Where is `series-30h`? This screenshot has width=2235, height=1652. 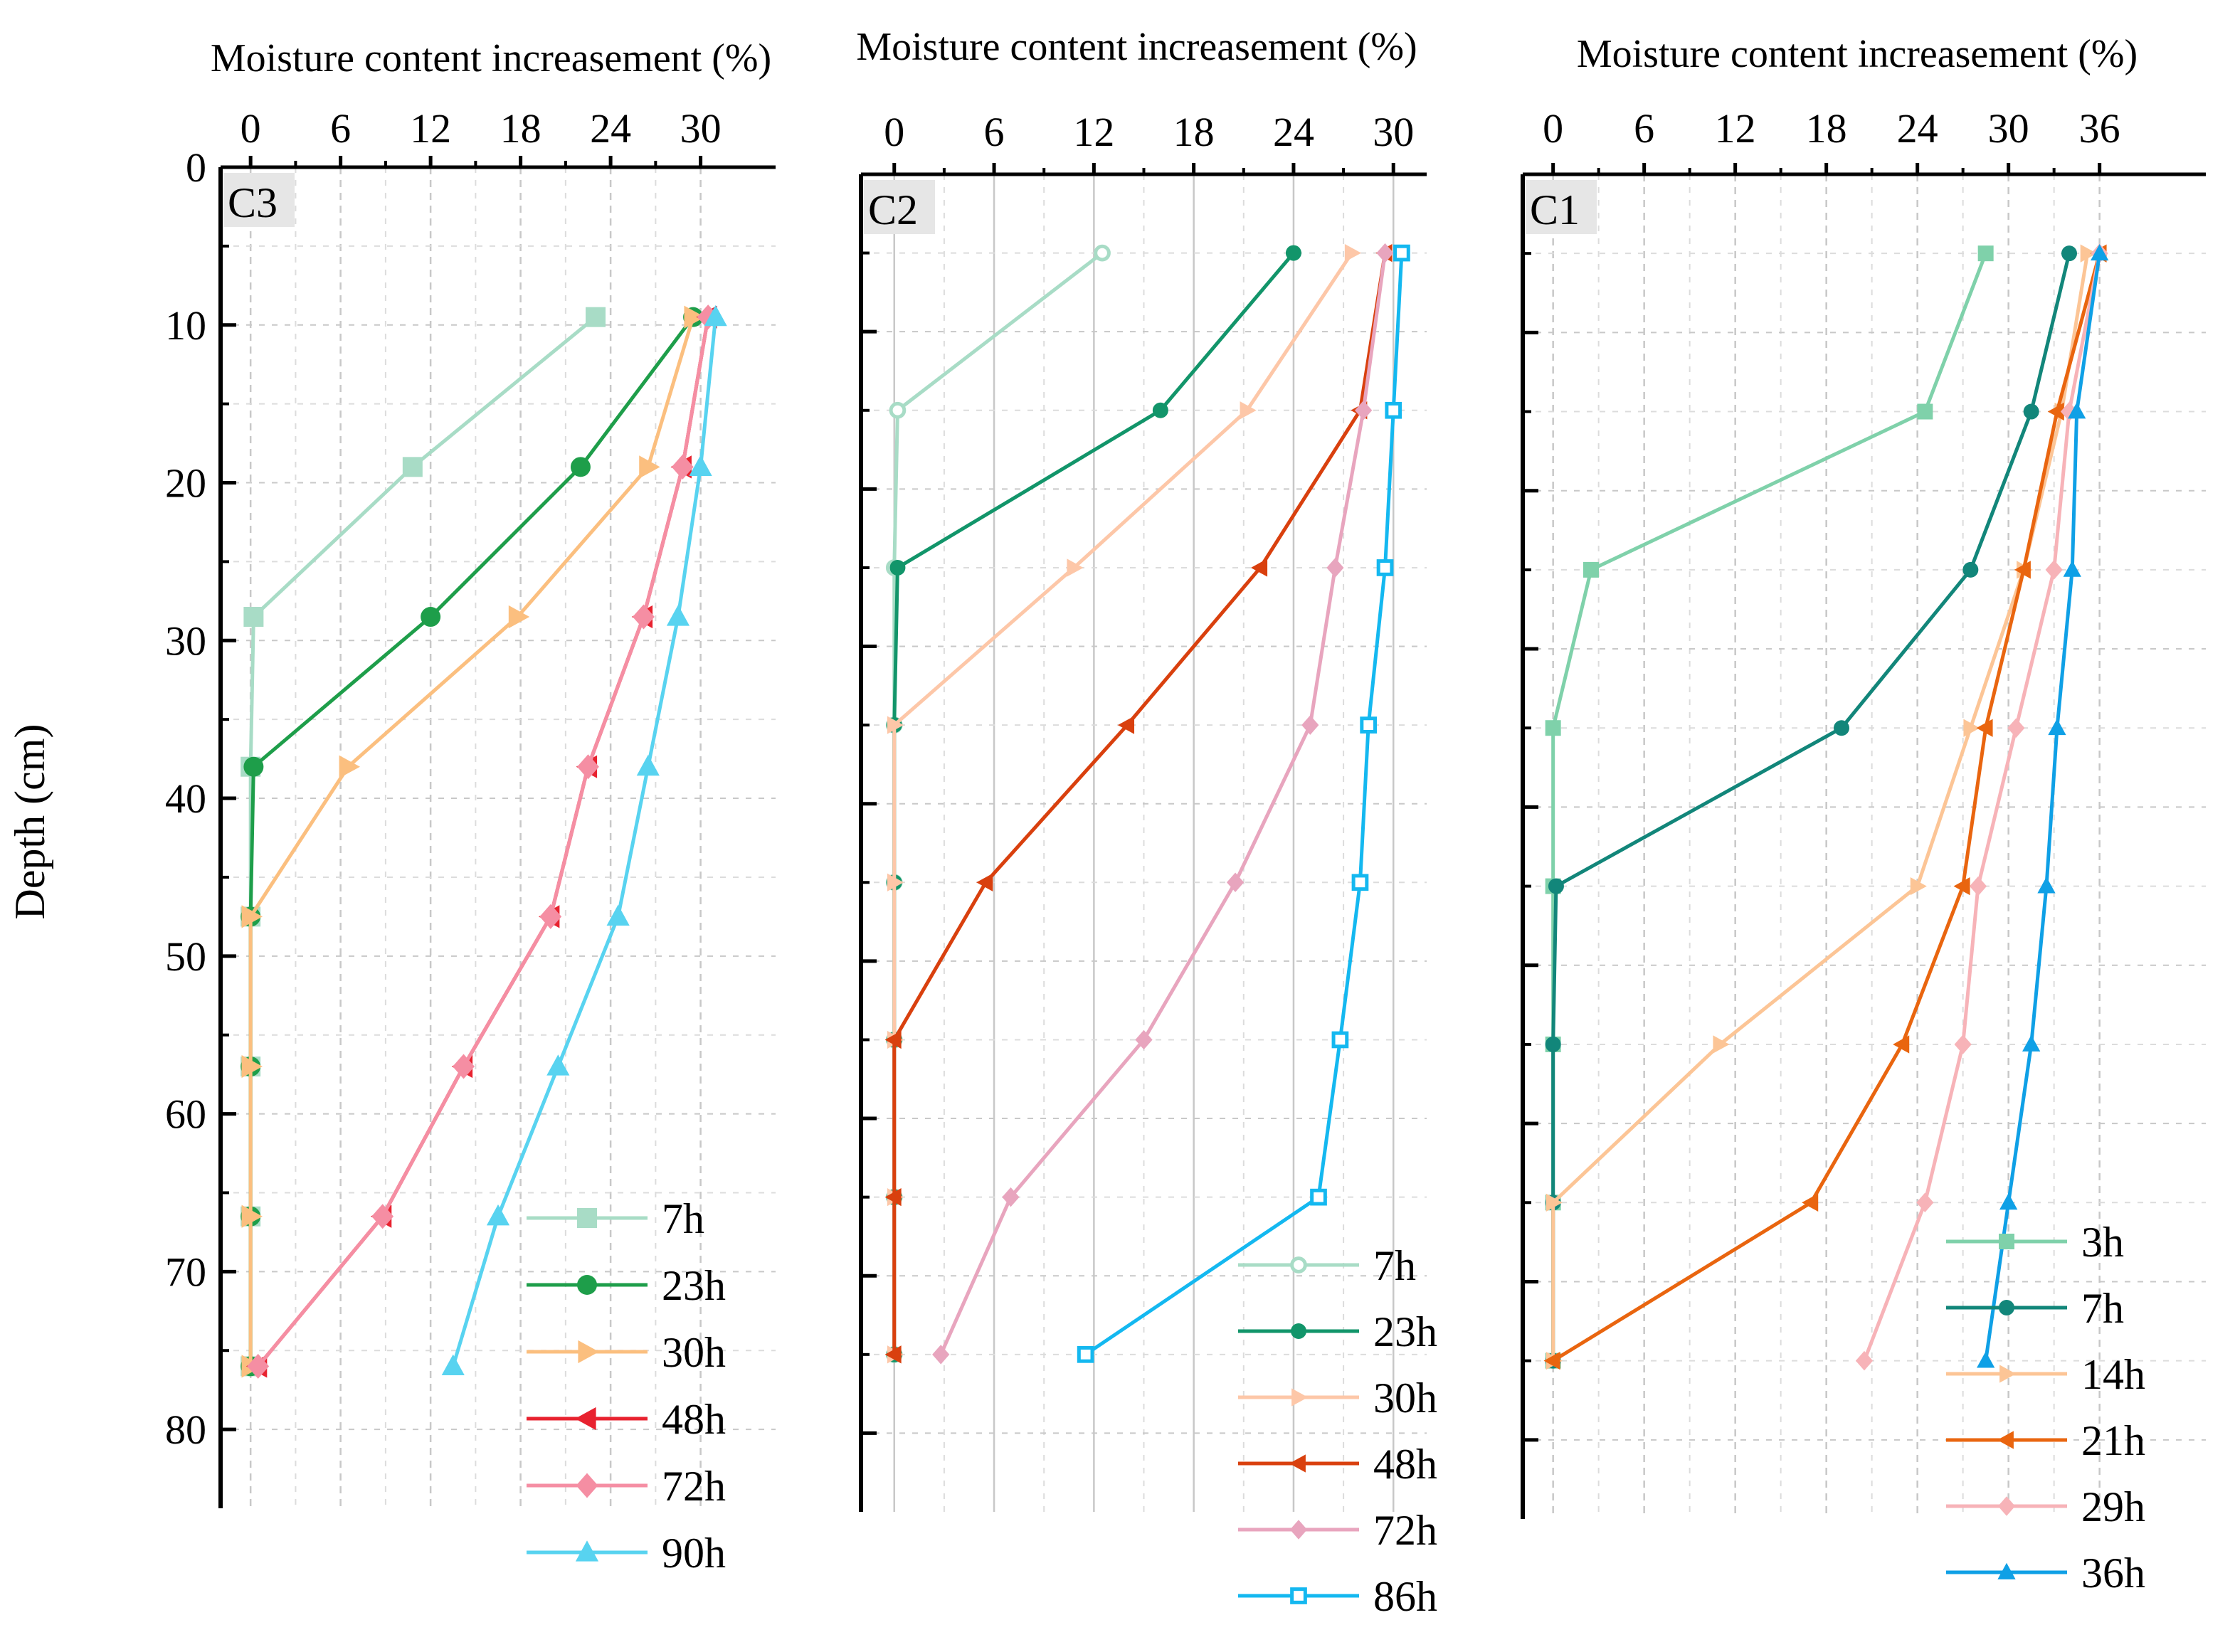
series-30h is located at coordinates (1124, 803).